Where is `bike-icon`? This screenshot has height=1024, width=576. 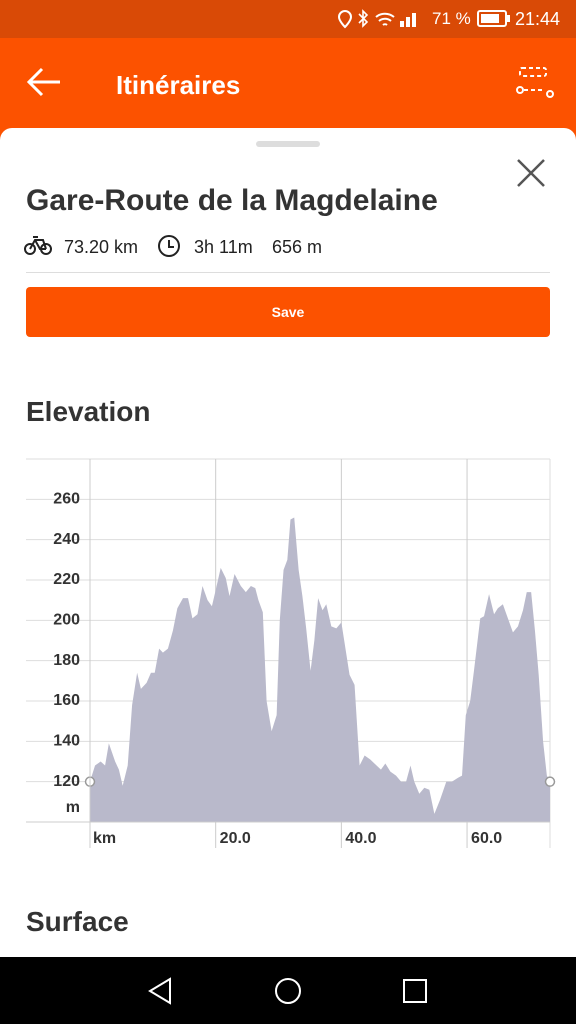 bike-icon is located at coordinates (38, 245).